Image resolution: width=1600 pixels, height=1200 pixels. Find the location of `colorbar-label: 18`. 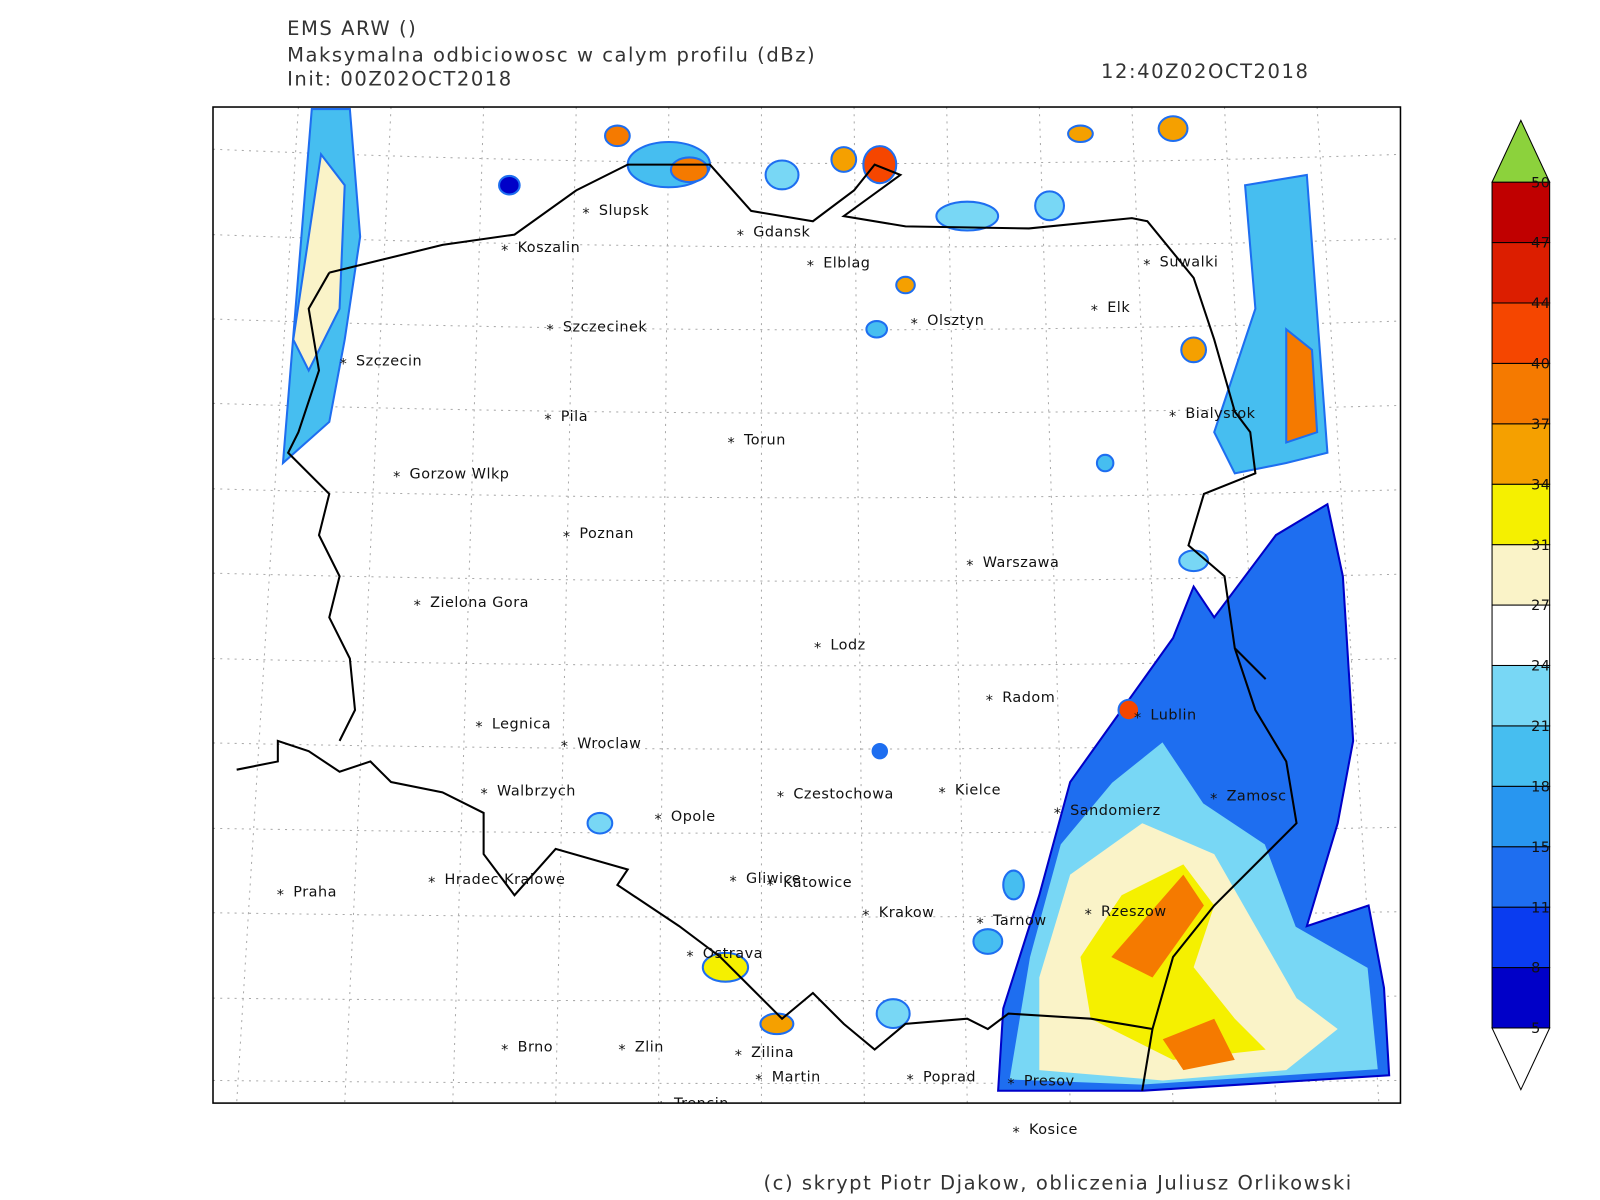

colorbar-label: 18 is located at coordinates (1540, 787).